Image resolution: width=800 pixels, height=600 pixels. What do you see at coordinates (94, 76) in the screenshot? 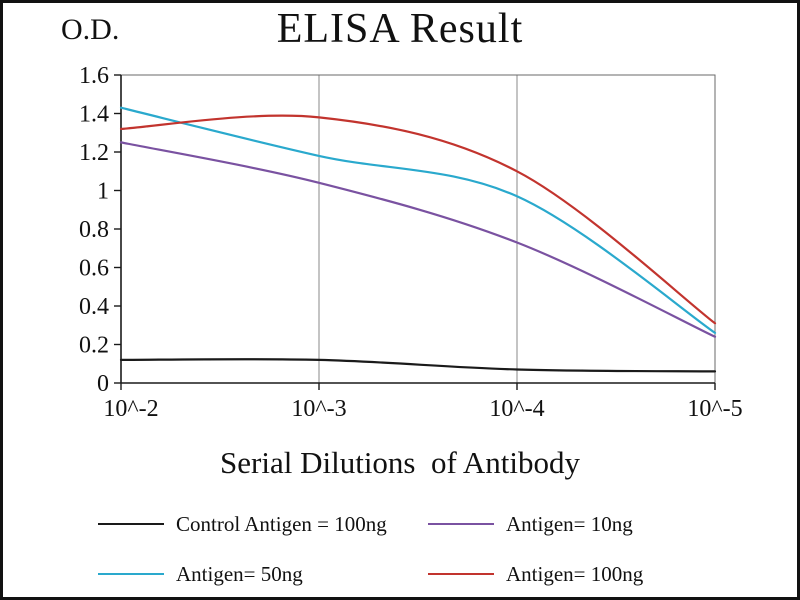
I see `y-tick-label: 1.6` at bounding box center [94, 76].